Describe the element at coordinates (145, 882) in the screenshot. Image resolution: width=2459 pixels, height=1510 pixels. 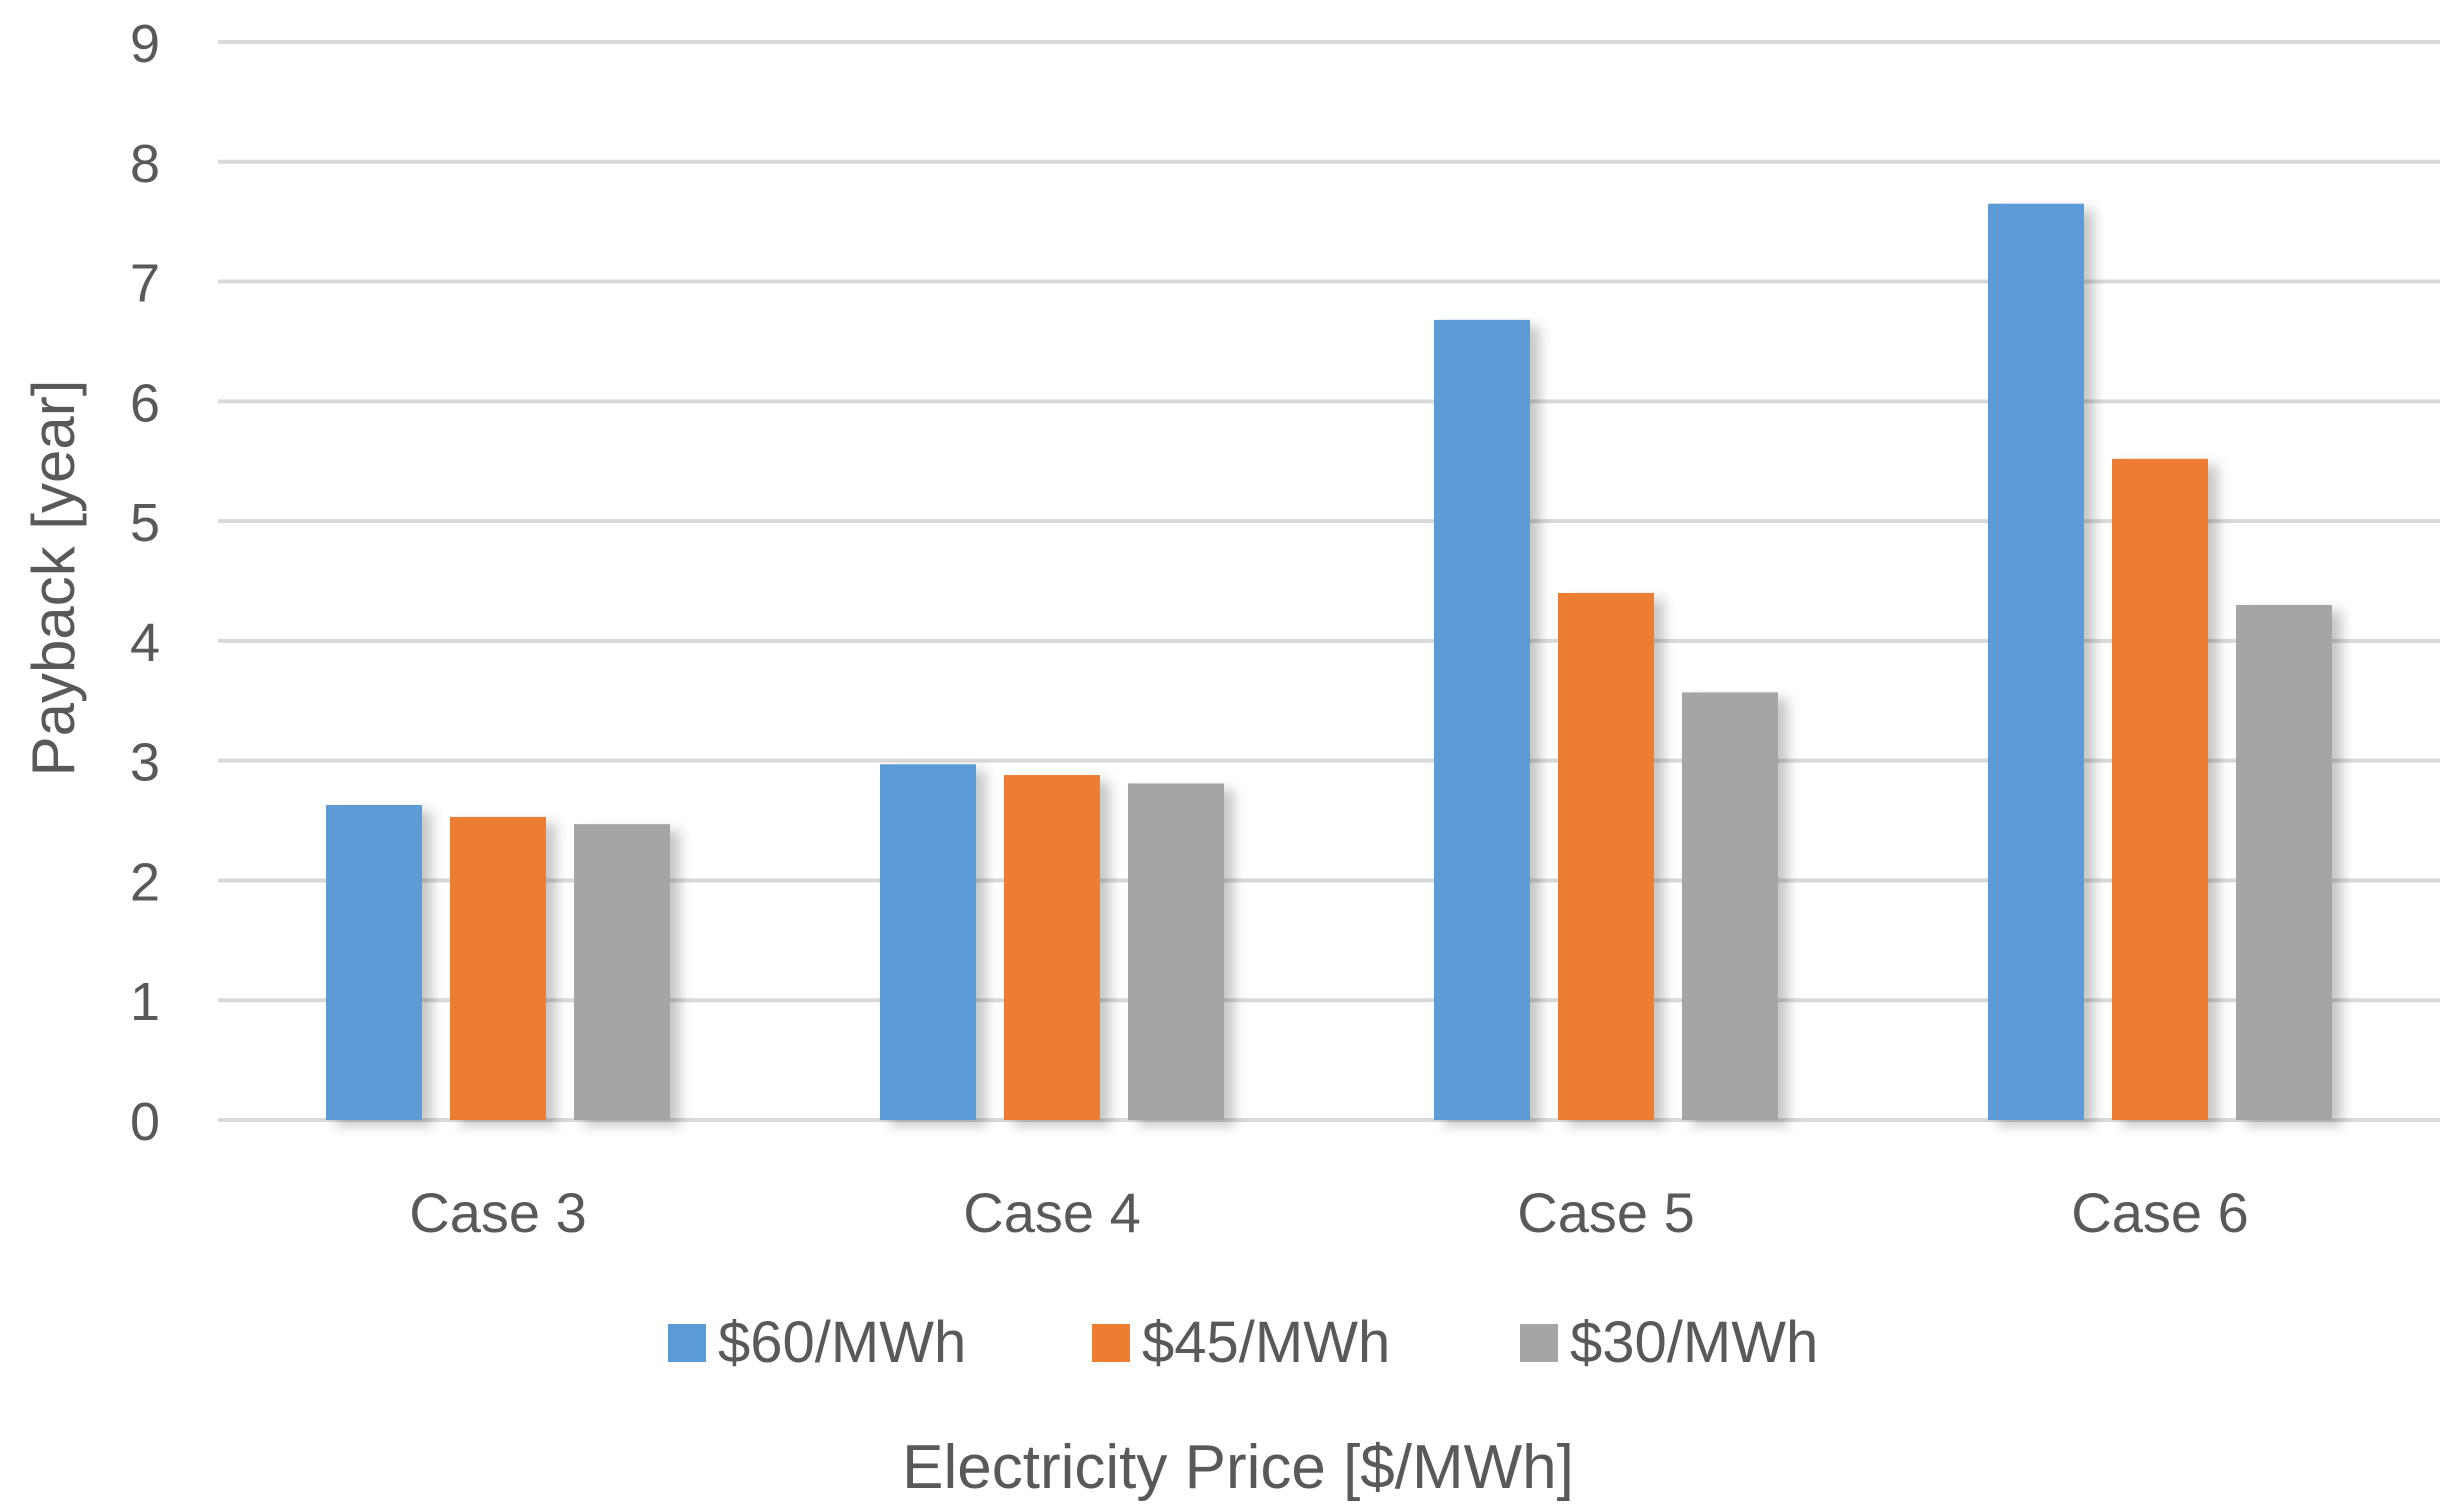
I see `y-tick-label-2: 2` at that location.